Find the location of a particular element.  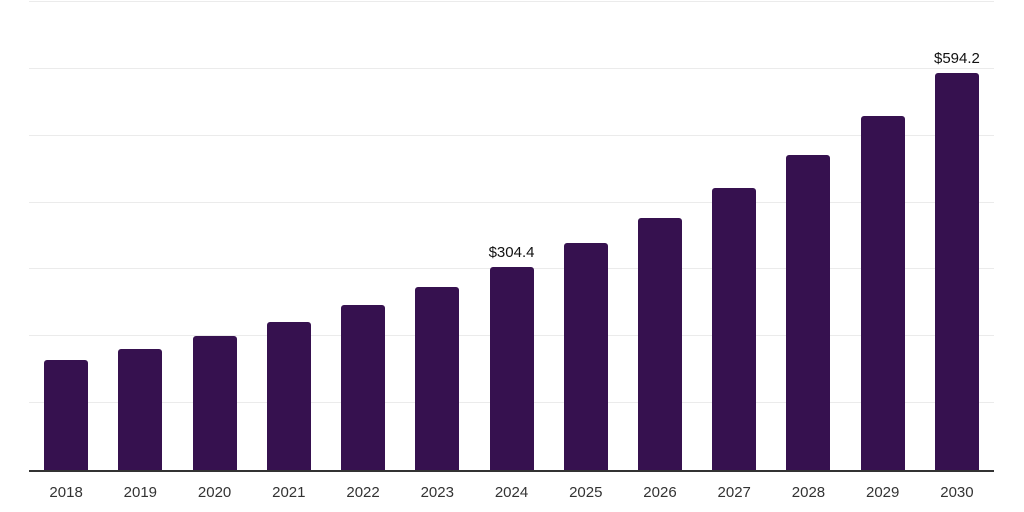

bar-slot-2021 is located at coordinates (289, 236).